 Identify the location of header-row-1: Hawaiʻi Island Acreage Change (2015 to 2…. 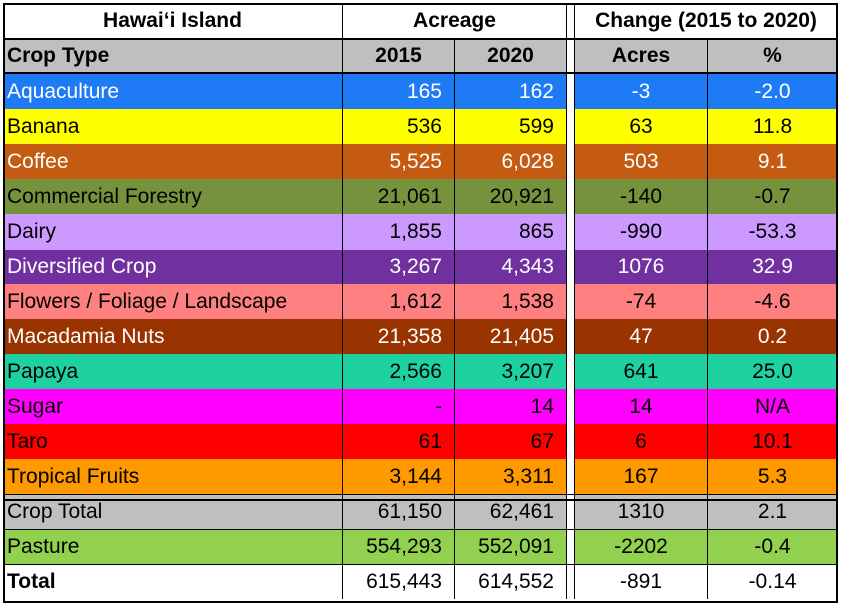
(420, 21).